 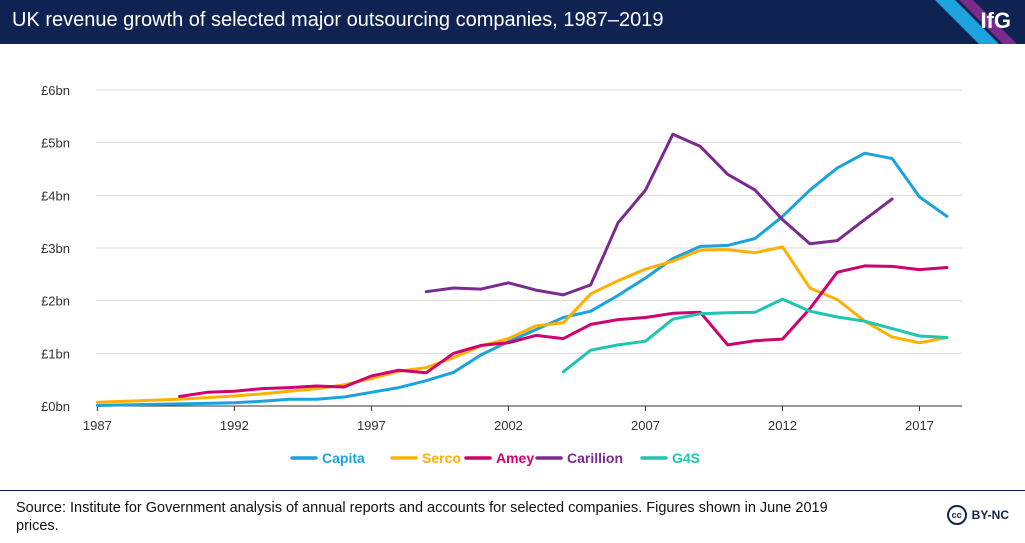 I want to click on y-tick-label: £0bn, so click(x=55, y=406).